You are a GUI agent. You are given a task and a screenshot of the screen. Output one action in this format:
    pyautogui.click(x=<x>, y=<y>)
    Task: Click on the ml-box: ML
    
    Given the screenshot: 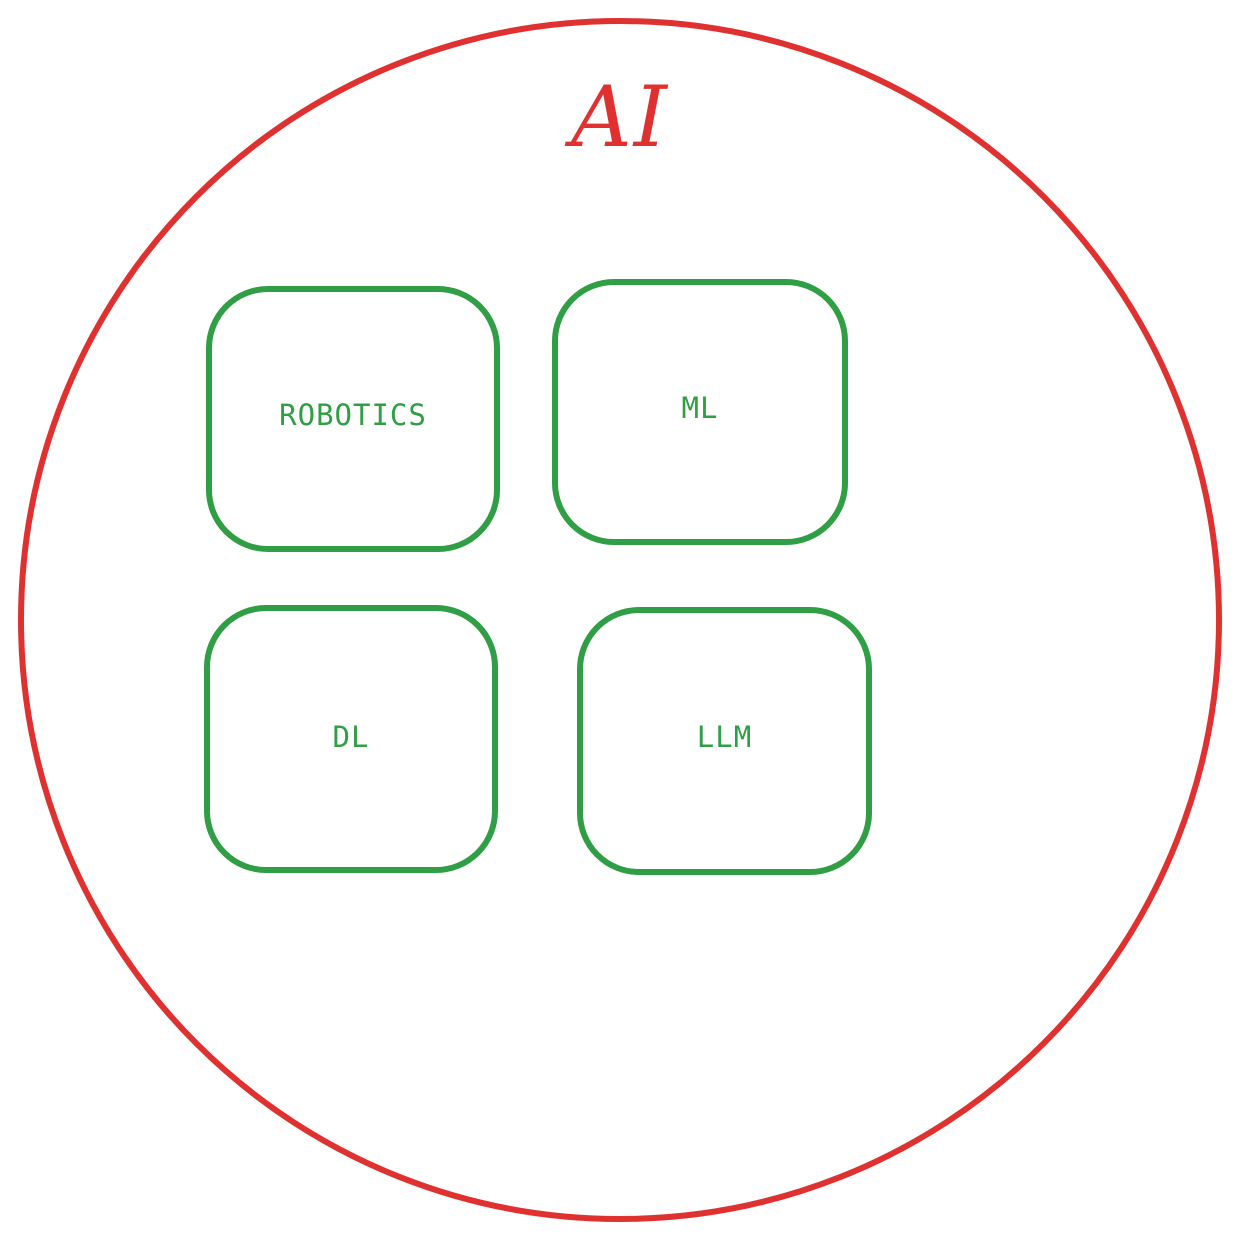 What is the action you would take?
    pyautogui.click(x=700, y=412)
    